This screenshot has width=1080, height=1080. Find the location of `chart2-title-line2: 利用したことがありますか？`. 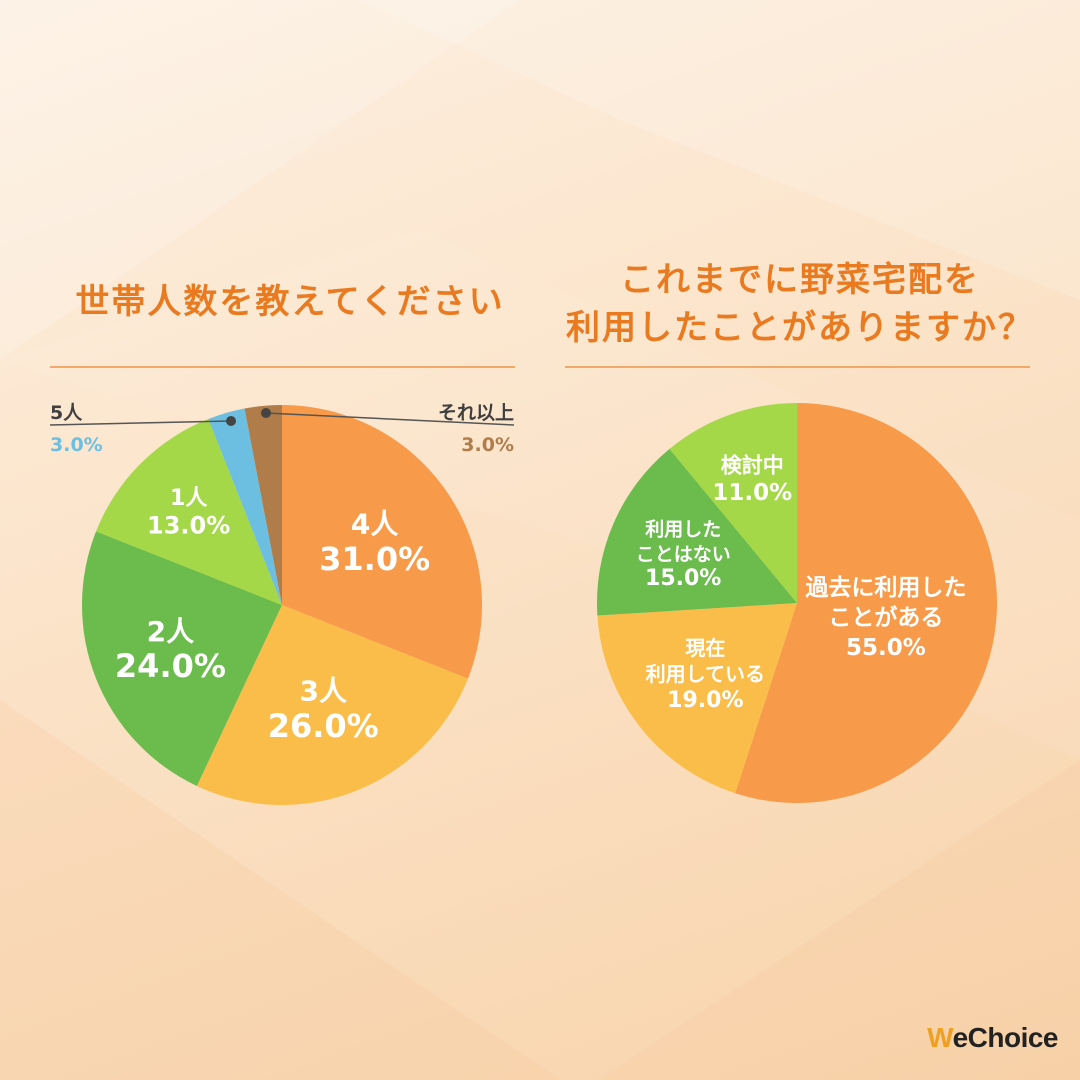

chart2-title-line2: 利用したことがありますか？ is located at coordinates (800, 328).